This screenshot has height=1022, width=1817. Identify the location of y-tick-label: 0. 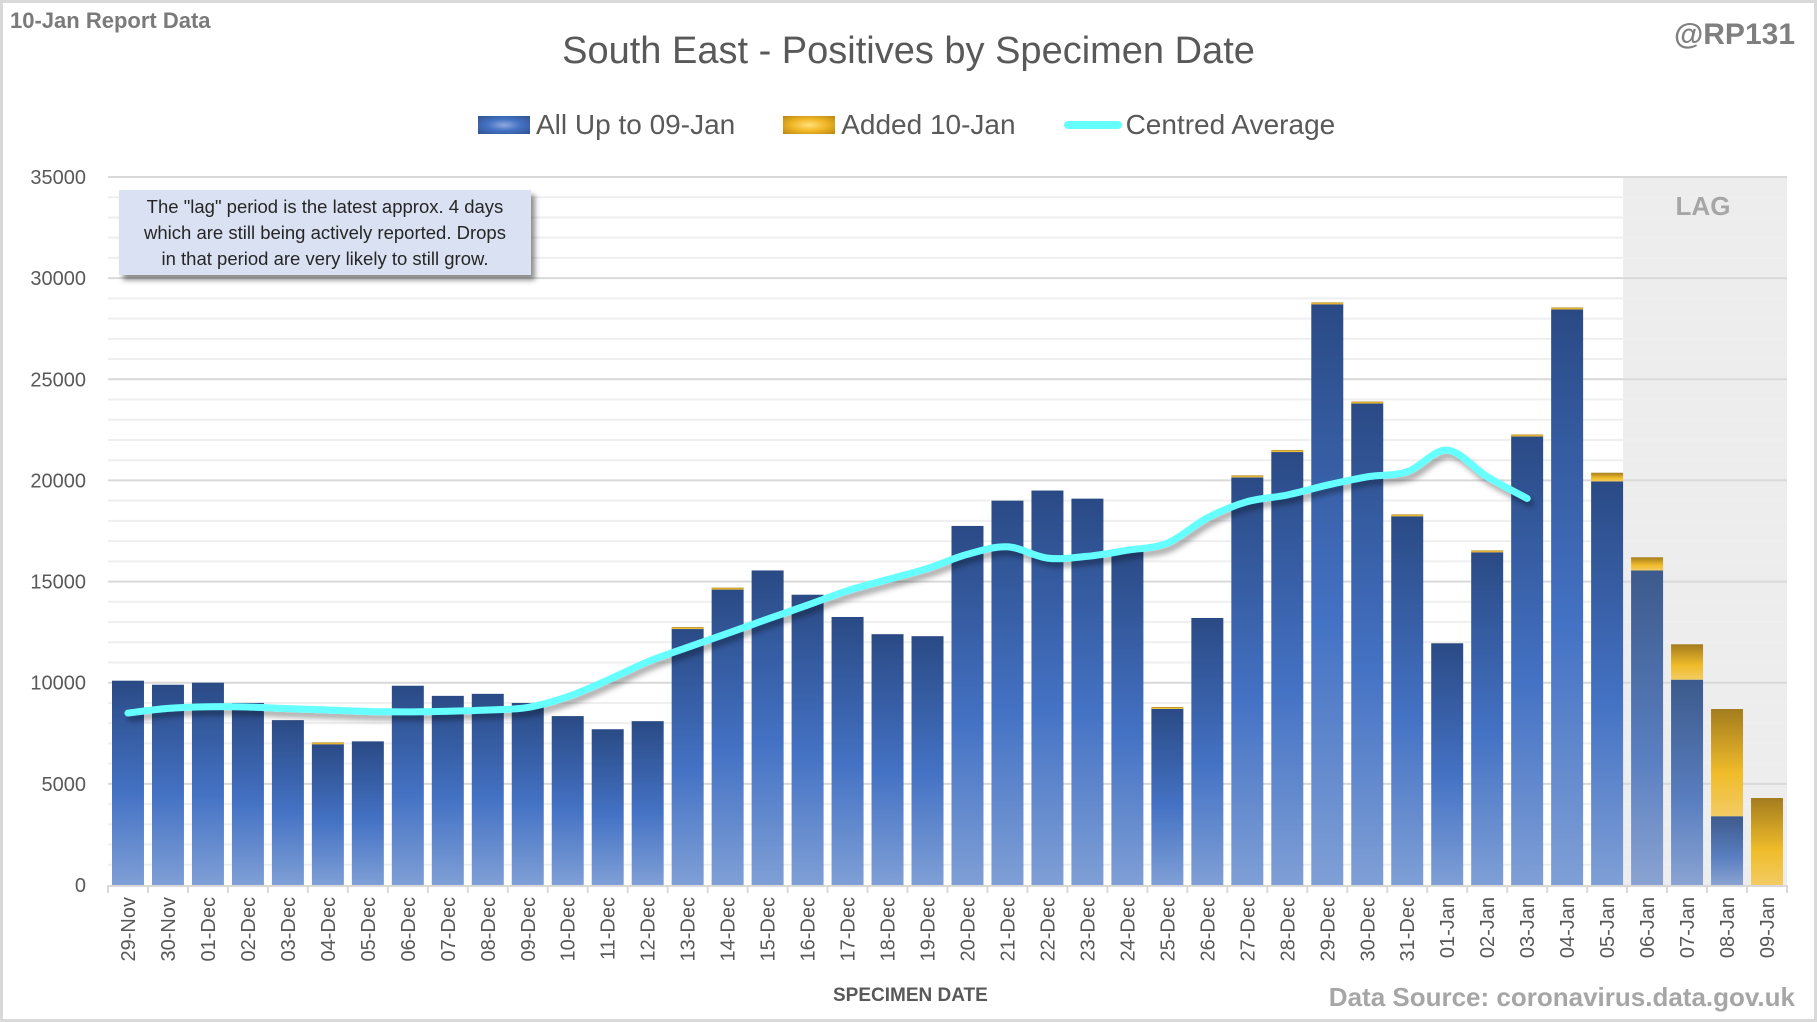
(80, 886).